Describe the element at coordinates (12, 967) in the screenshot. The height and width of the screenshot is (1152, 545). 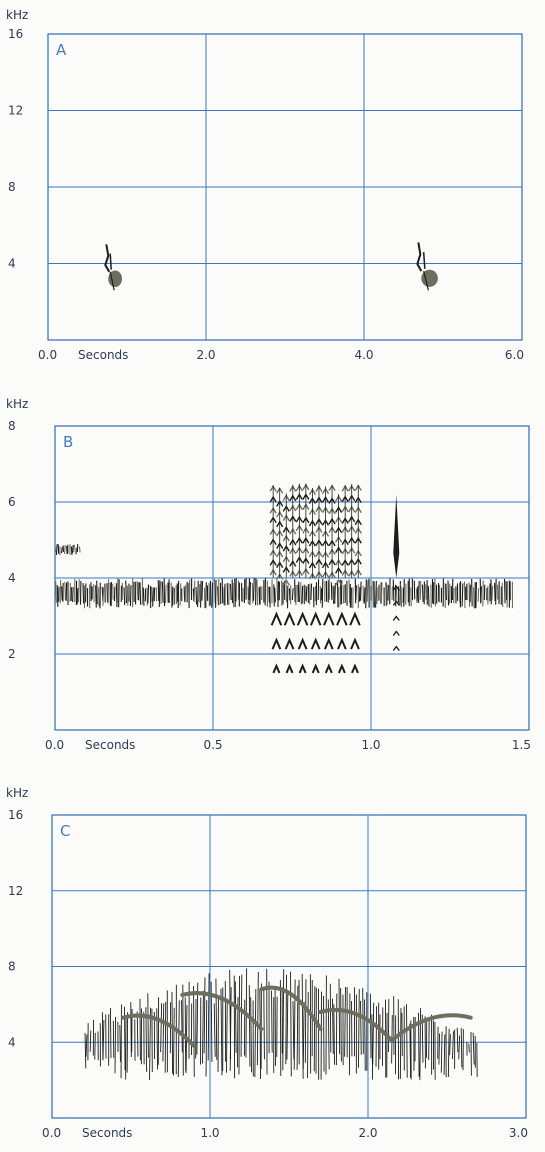
I see `panel-c-y-tick-label: 8` at that location.